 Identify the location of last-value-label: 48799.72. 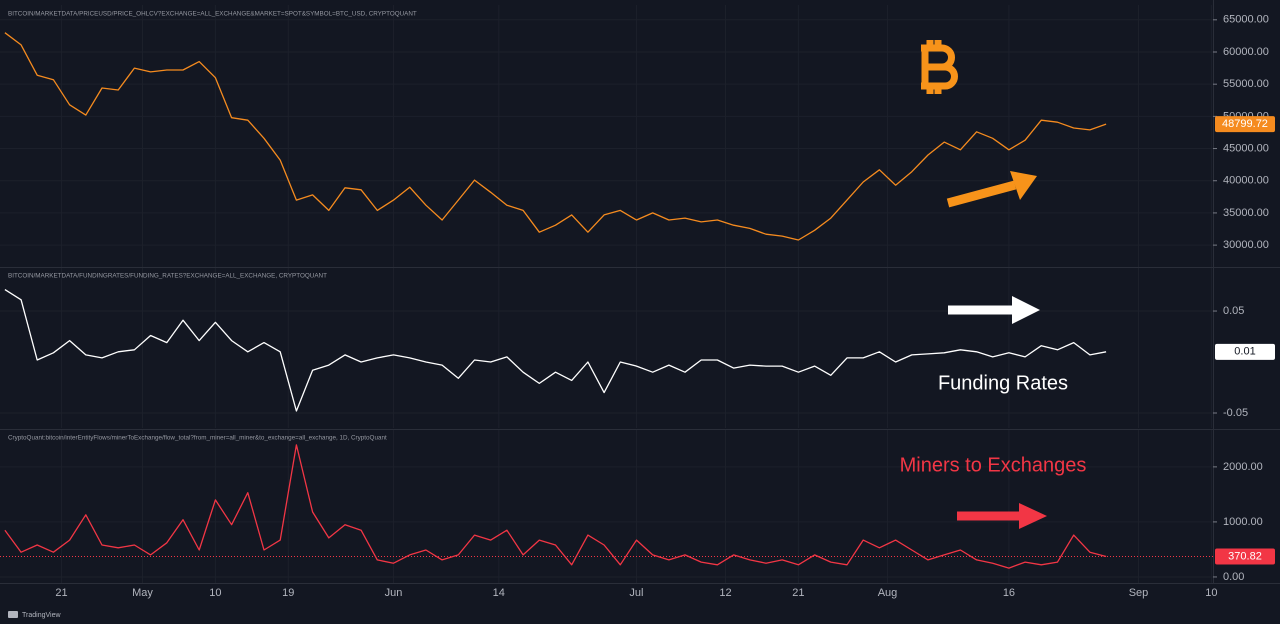
(1245, 124).